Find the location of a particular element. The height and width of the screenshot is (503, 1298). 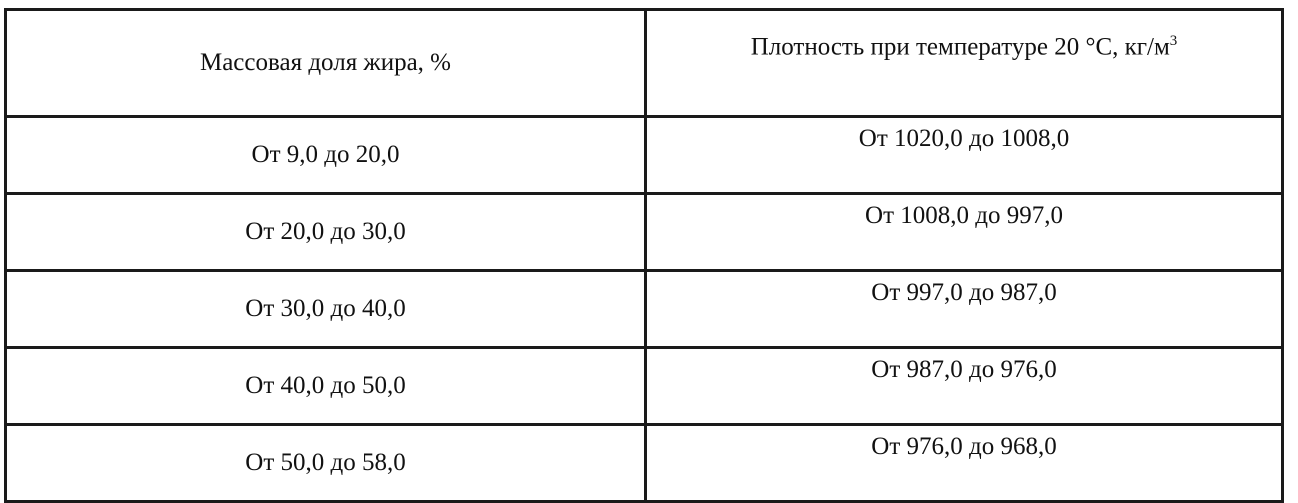

density-range-cell: От 1008,0 до 997,0 is located at coordinates (964, 232).